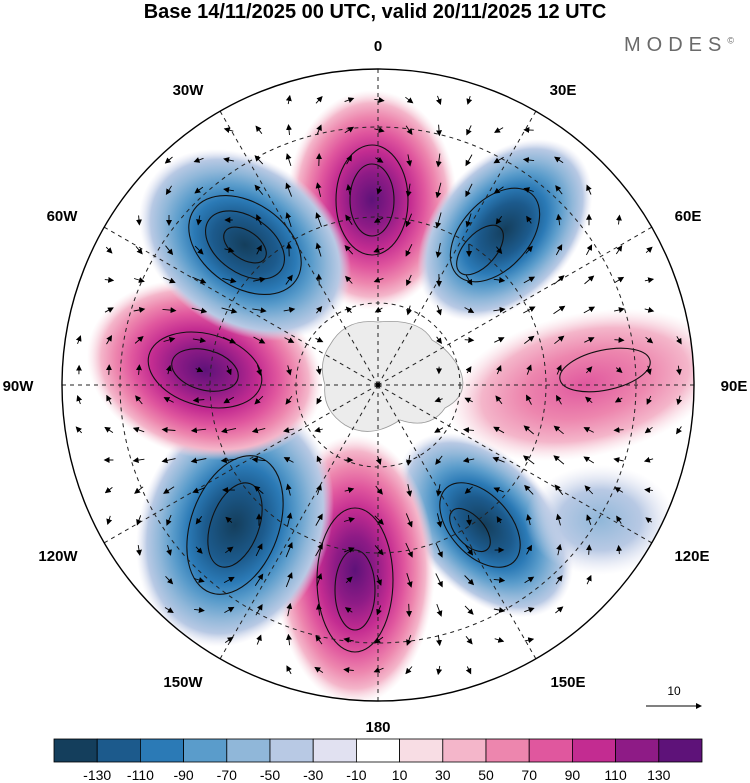 The width and height of the screenshot is (750, 783). Describe the element at coordinates (140, 775) in the screenshot. I see `colorbar-tick-label: -110` at that location.